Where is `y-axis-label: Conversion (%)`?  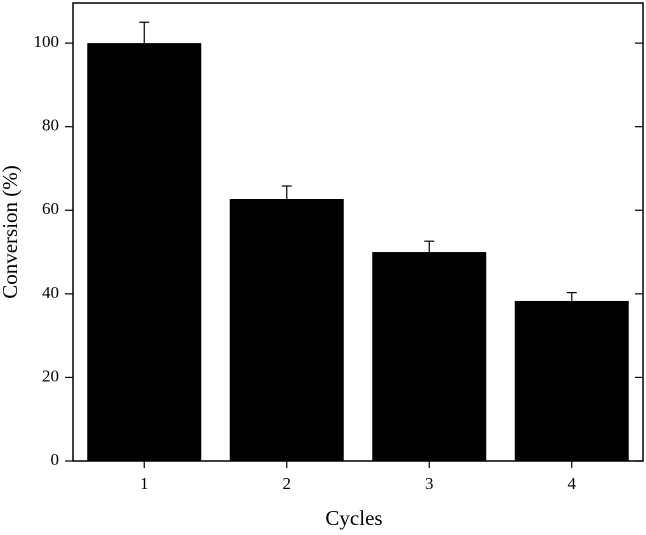
y-axis-label: Conversion (%) is located at coordinates (11, 232).